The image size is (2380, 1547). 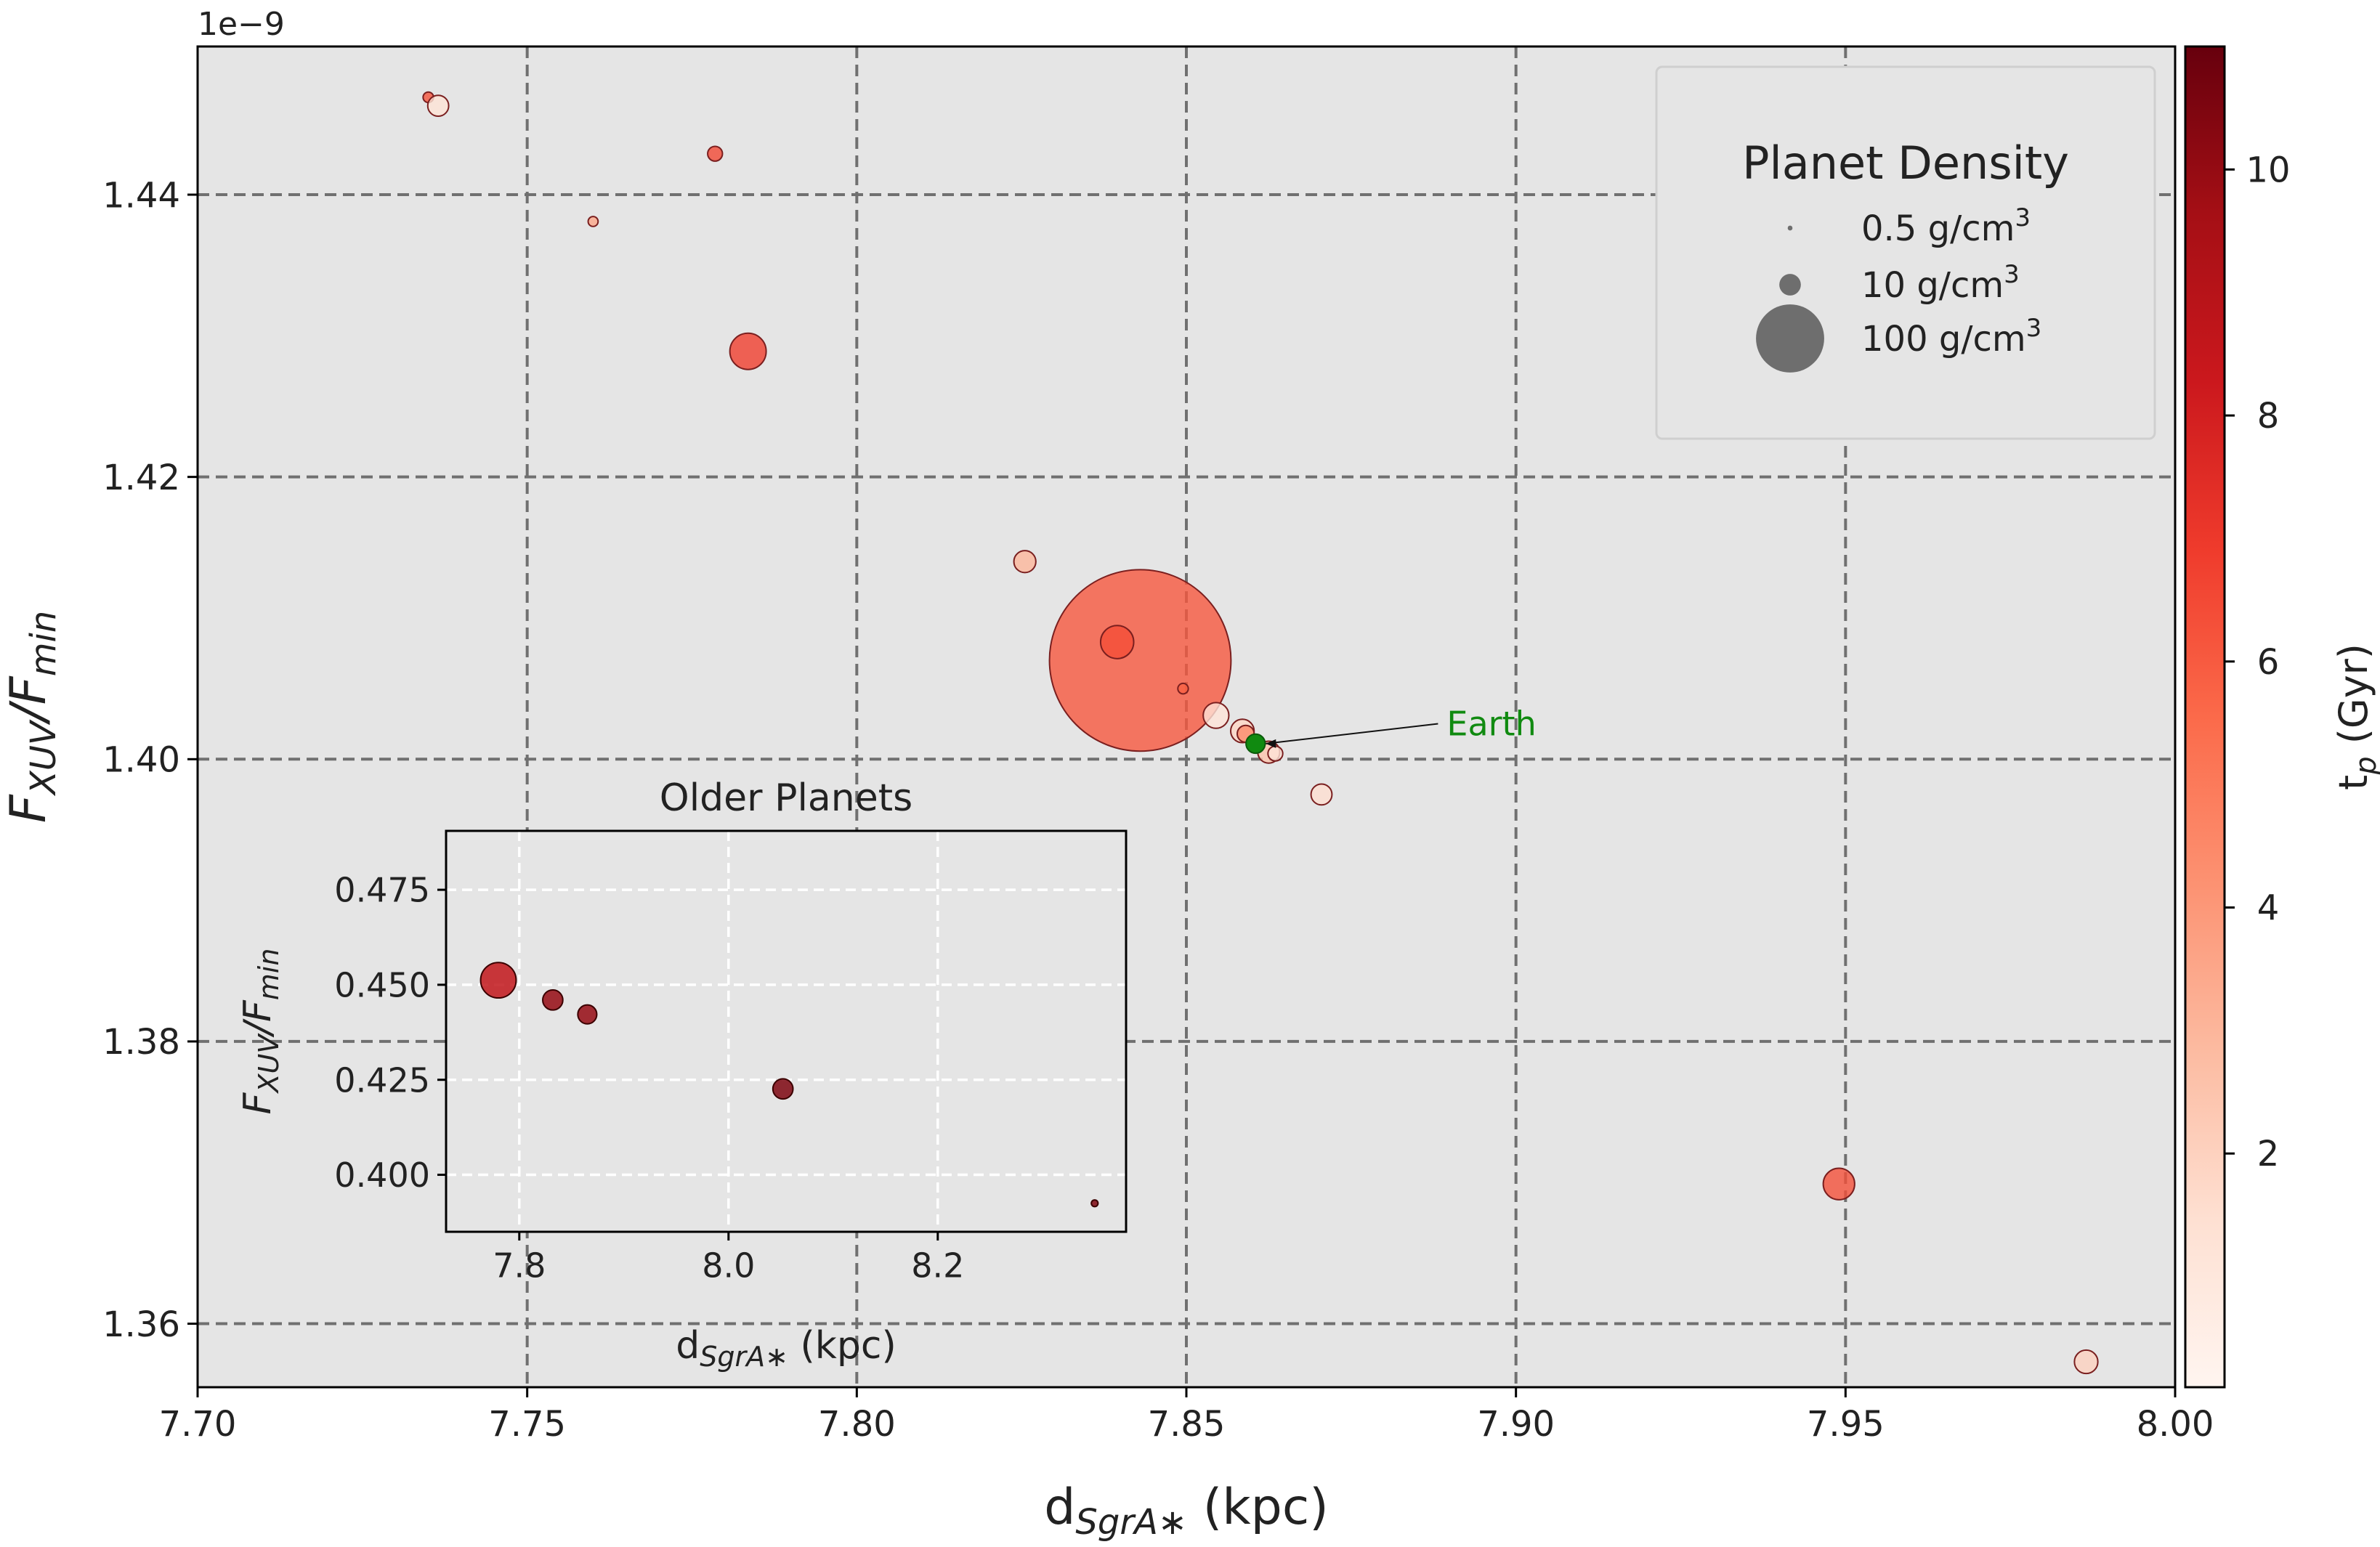 I want to click on earth-annotation: Earth, so click(x=1391, y=729).